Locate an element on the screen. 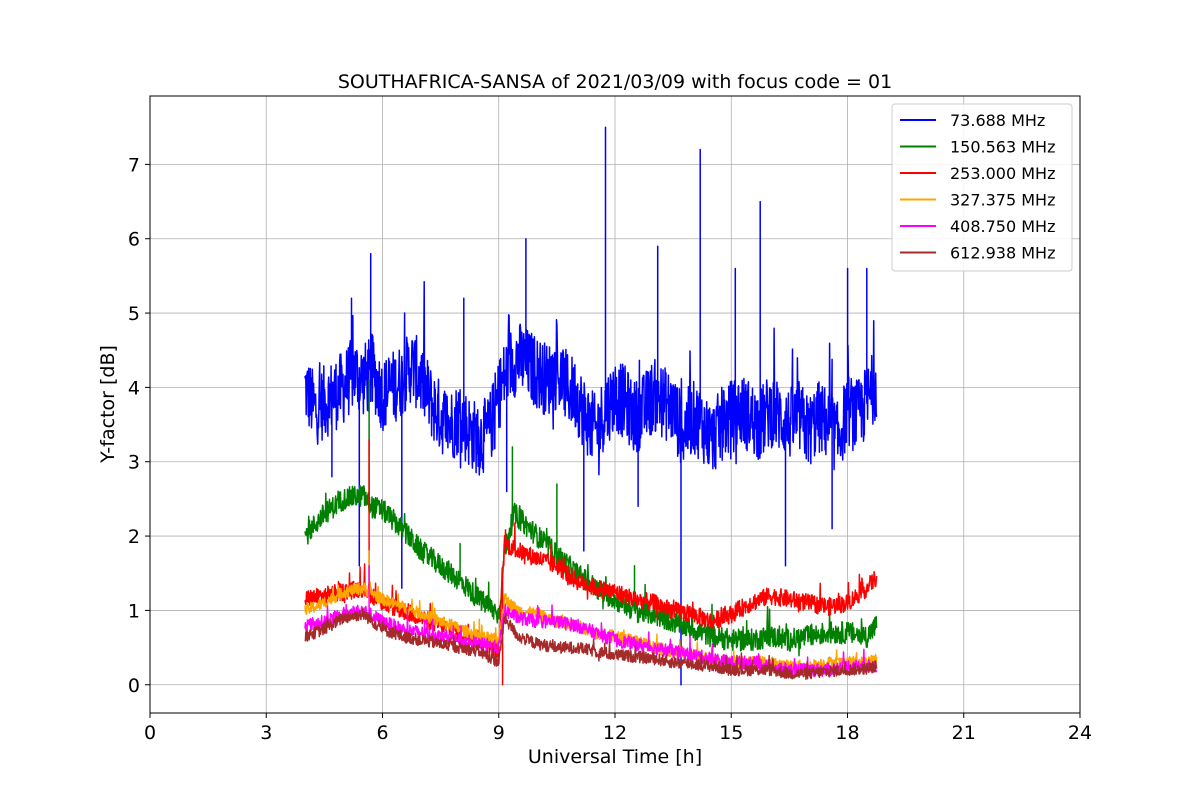 This screenshot has width=1200, height=800. legend-entry: 408.750 MHz is located at coordinates (1002, 226).